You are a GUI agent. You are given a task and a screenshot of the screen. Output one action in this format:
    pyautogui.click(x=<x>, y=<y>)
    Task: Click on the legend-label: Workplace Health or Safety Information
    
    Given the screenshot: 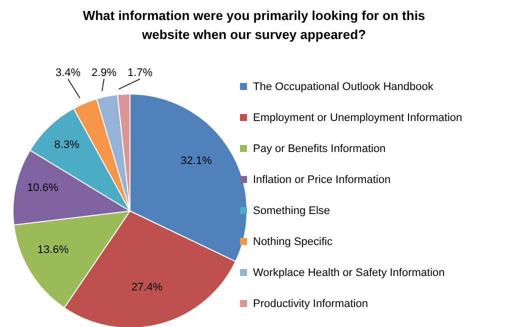 What is the action you would take?
    pyautogui.click(x=349, y=272)
    